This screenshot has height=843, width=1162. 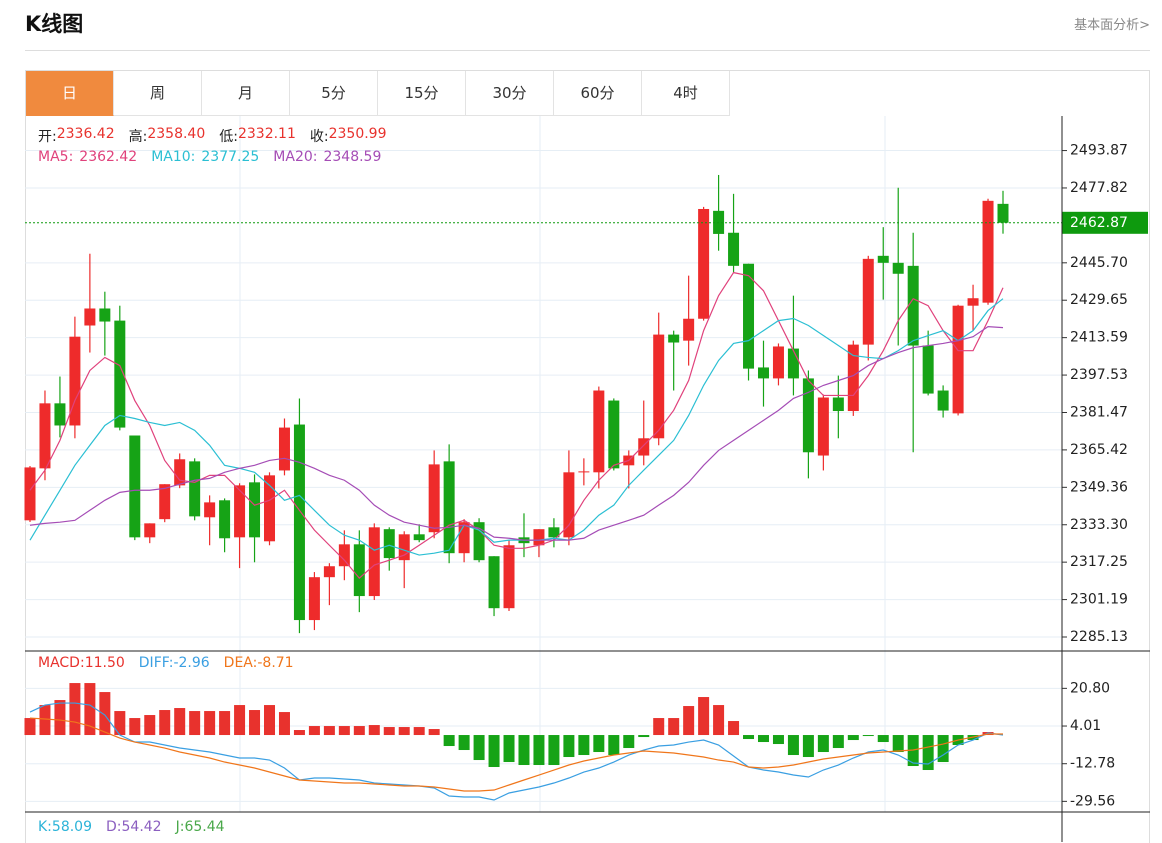 I want to click on kdj-name: J:, so click(x=180, y=827).